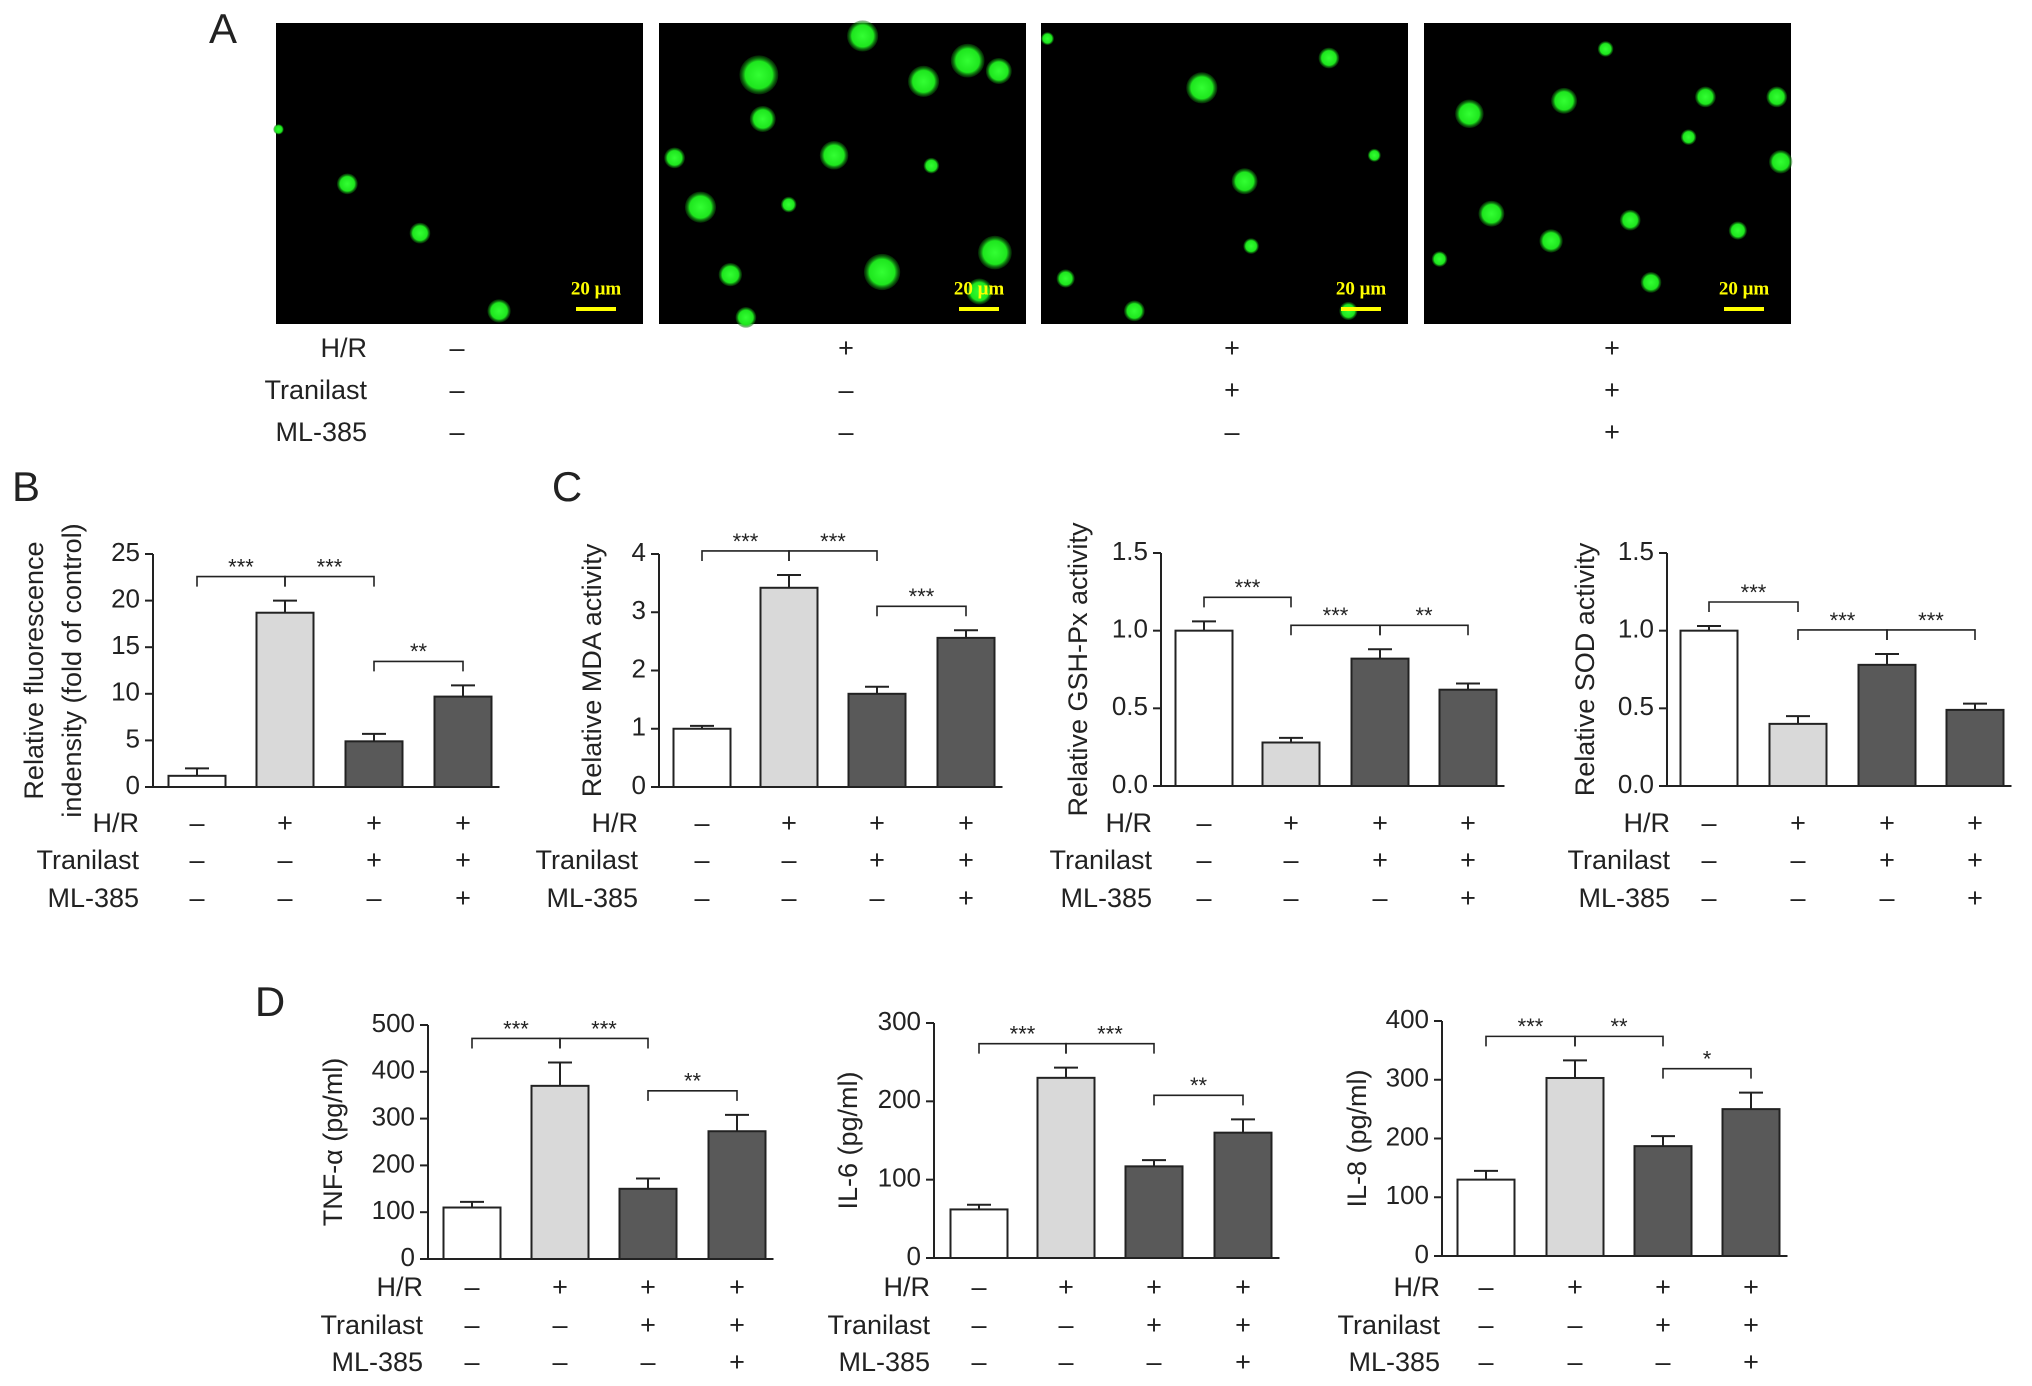  Describe the element at coordinates (223, 28) in the screenshot. I see `panel-label: A` at that location.